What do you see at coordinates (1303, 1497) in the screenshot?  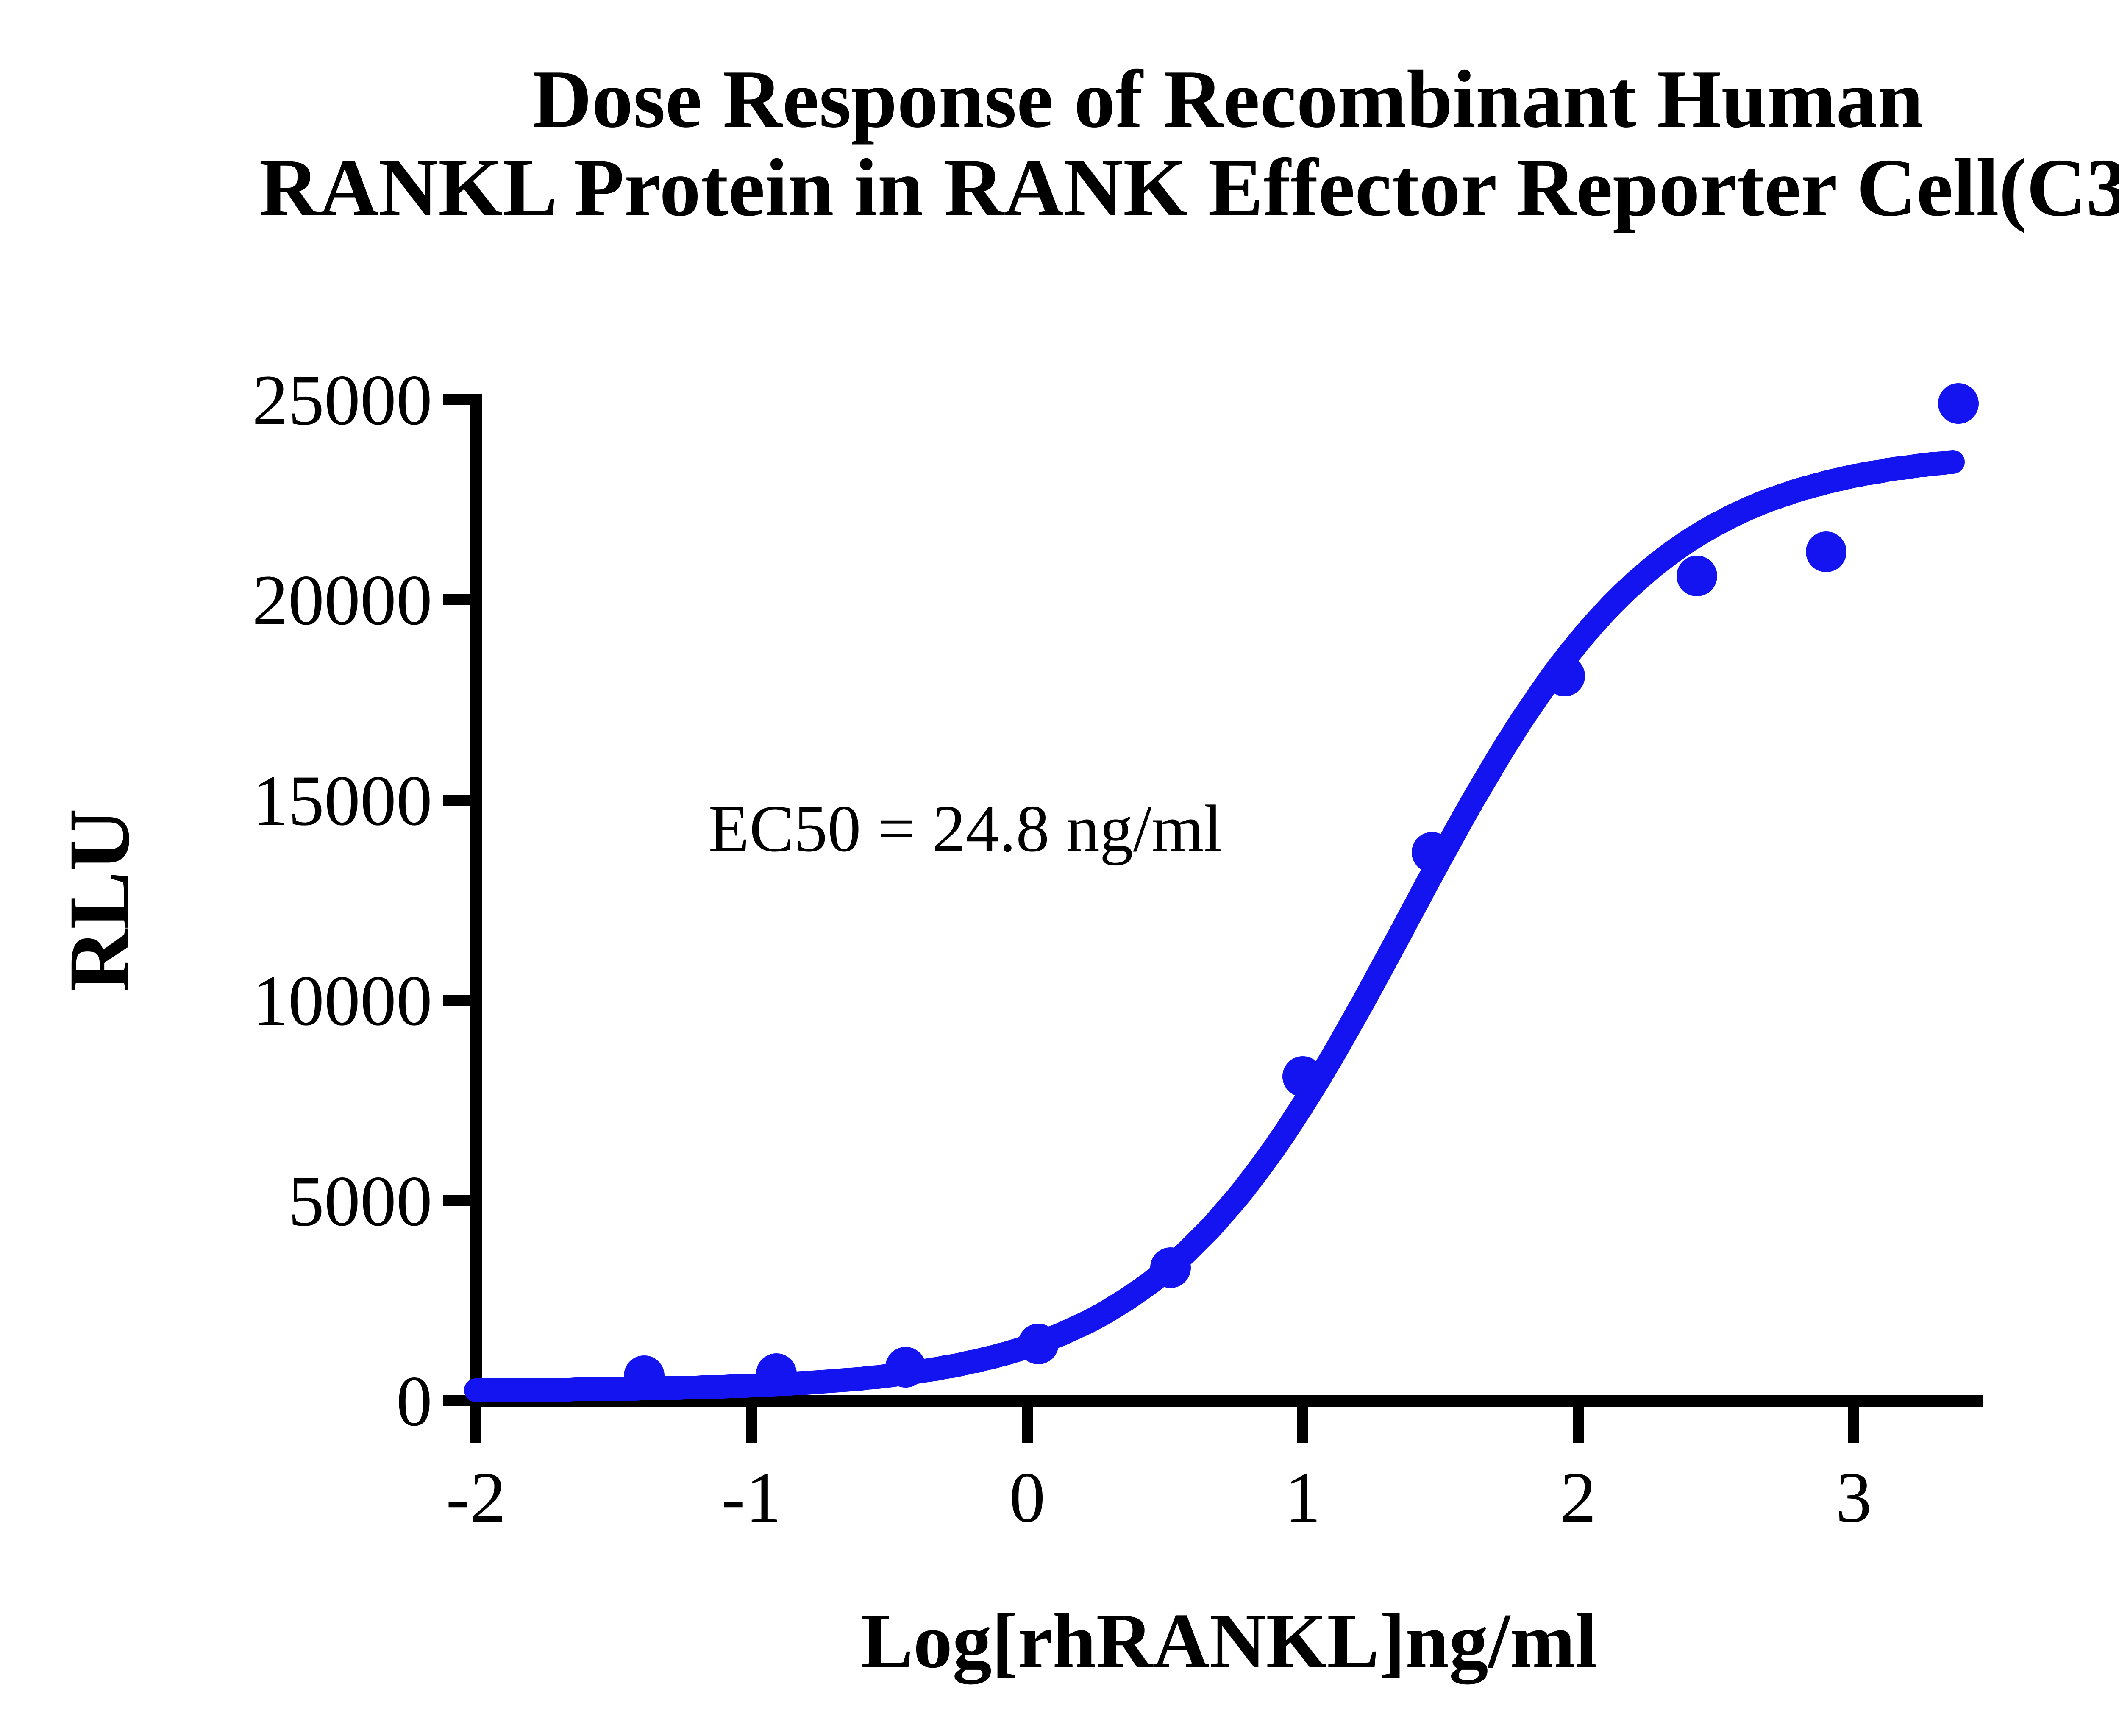 I see `x-tick-label: 1` at bounding box center [1303, 1497].